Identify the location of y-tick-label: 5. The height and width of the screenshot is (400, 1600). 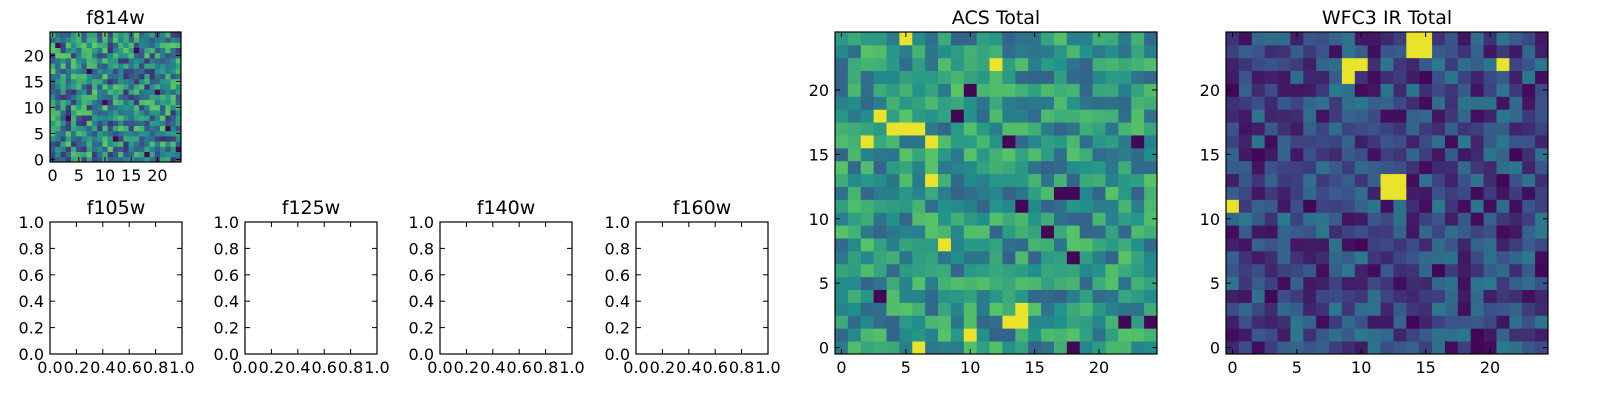
(824, 283).